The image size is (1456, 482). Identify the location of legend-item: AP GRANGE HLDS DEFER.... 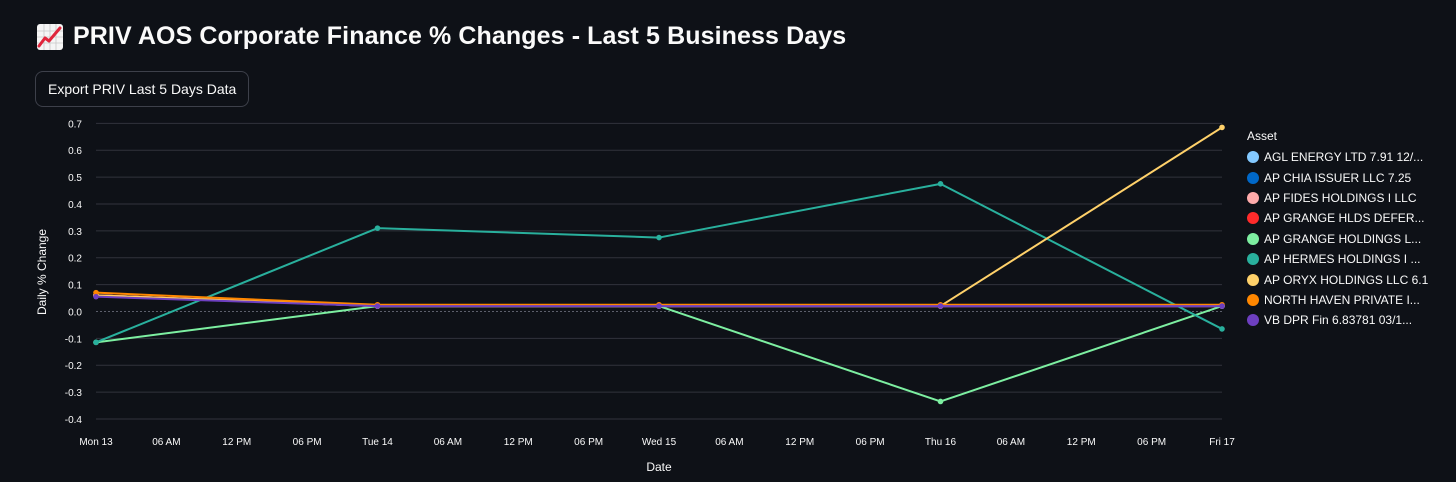
(1337, 218).